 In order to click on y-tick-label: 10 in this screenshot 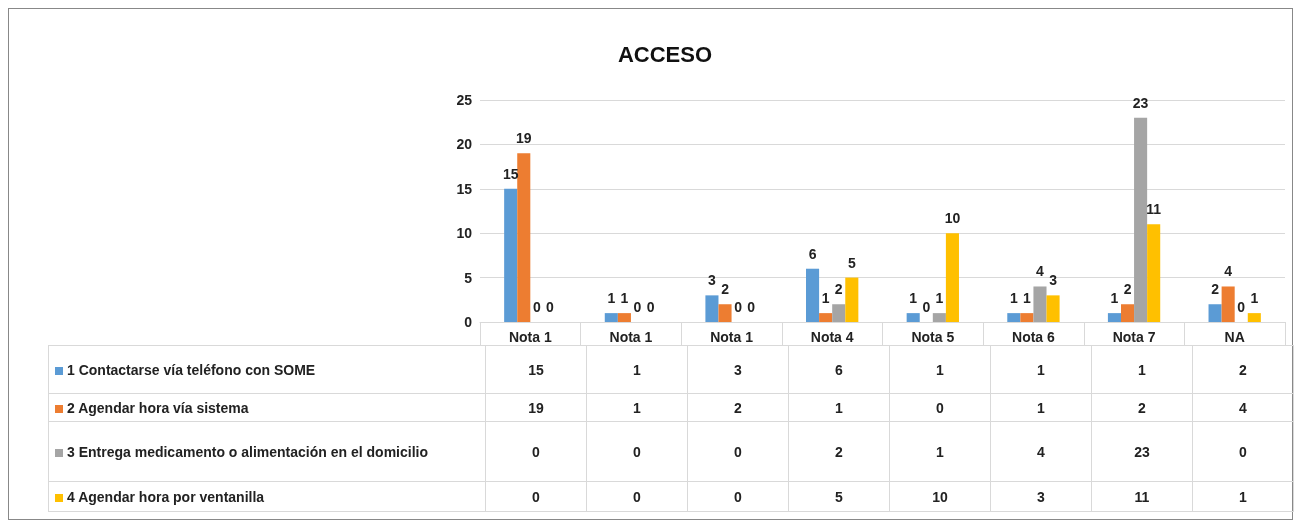, I will do `click(464, 233)`.